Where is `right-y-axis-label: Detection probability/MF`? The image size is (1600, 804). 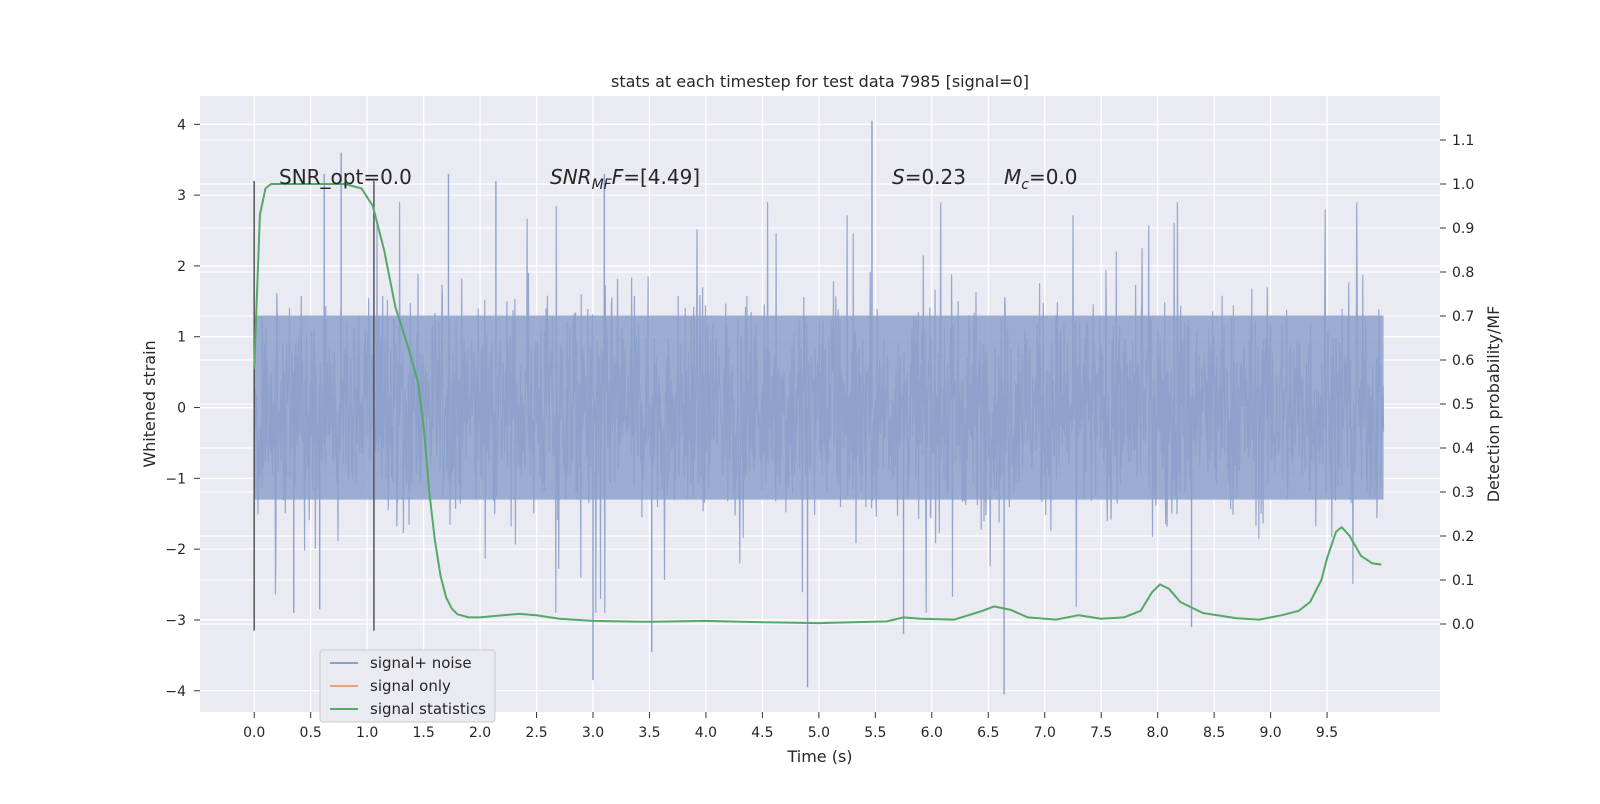 right-y-axis-label: Detection probability/MF is located at coordinates (1493, 404).